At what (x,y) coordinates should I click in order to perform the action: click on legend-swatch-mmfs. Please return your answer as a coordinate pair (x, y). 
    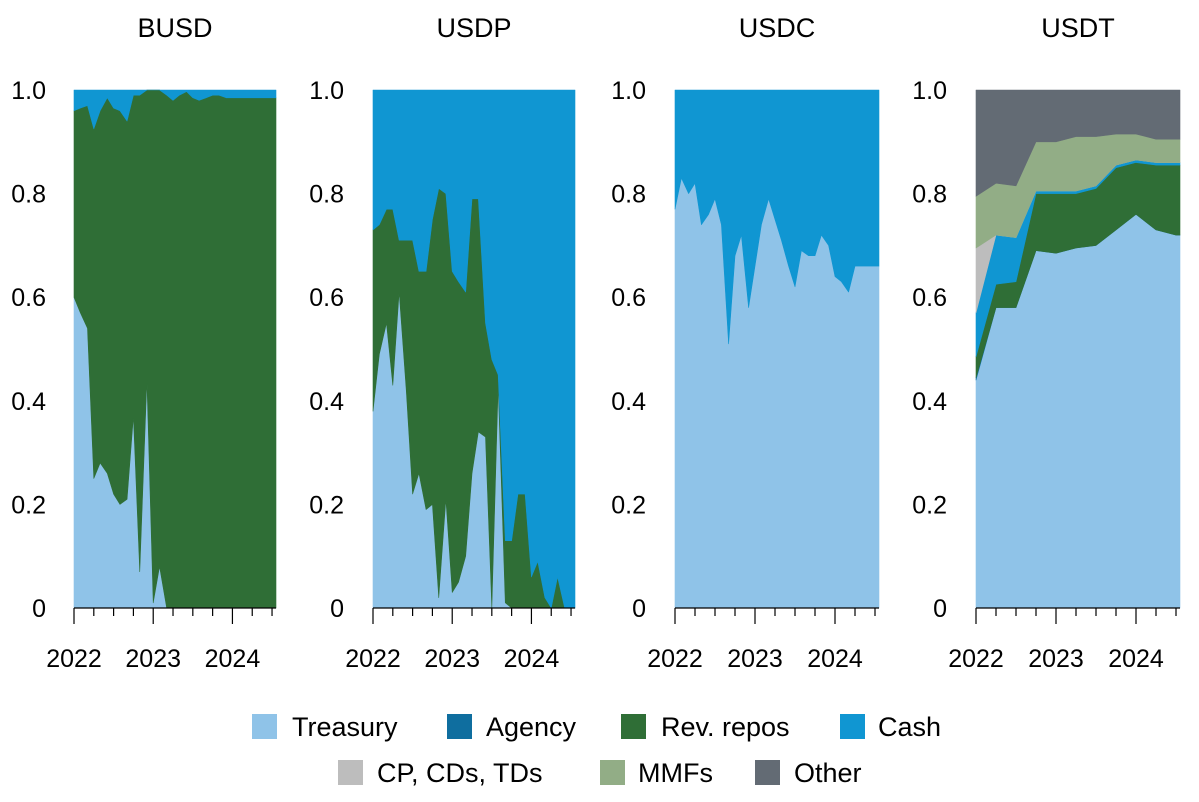
    Looking at the image, I should click on (612, 772).